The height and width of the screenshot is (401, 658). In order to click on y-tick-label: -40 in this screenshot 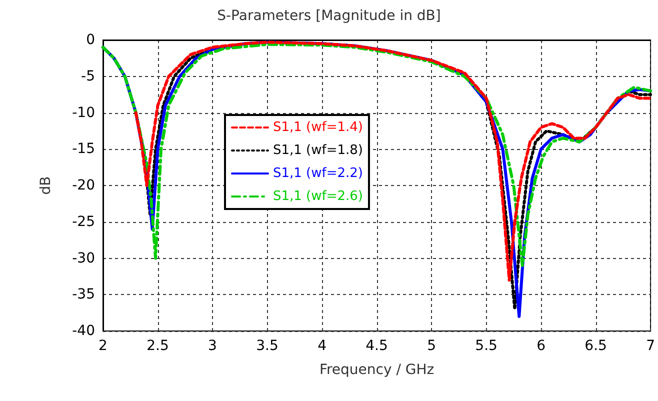, I will do `click(83, 331)`.